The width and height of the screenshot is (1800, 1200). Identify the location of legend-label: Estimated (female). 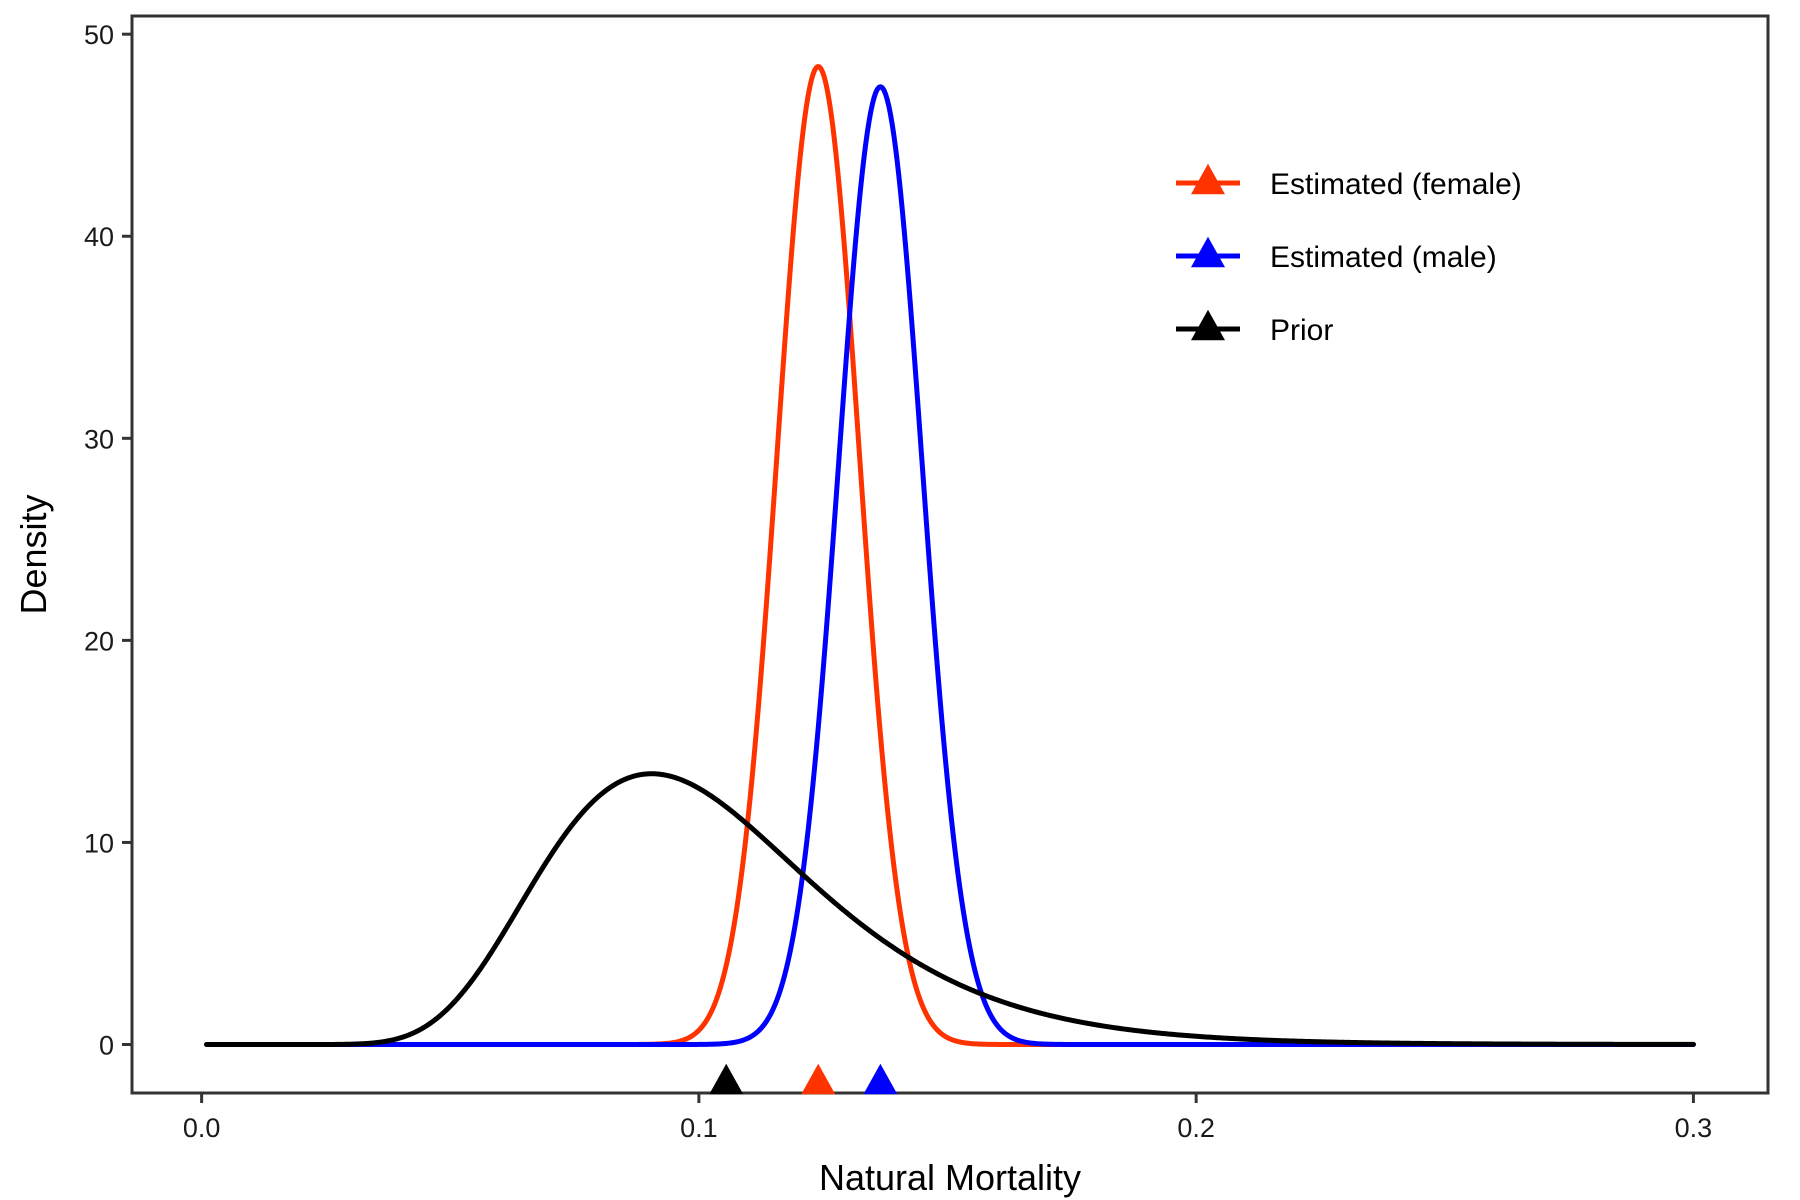
(1396, 184).